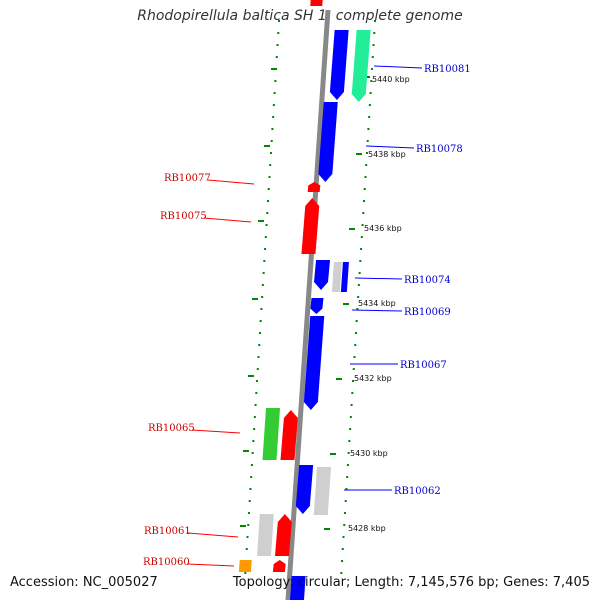 This screenshot has width=600, height=600. Describe the element at coordinates (391, 79) in the screenshot. I see `tick-label: 5440 kbp` at that location.